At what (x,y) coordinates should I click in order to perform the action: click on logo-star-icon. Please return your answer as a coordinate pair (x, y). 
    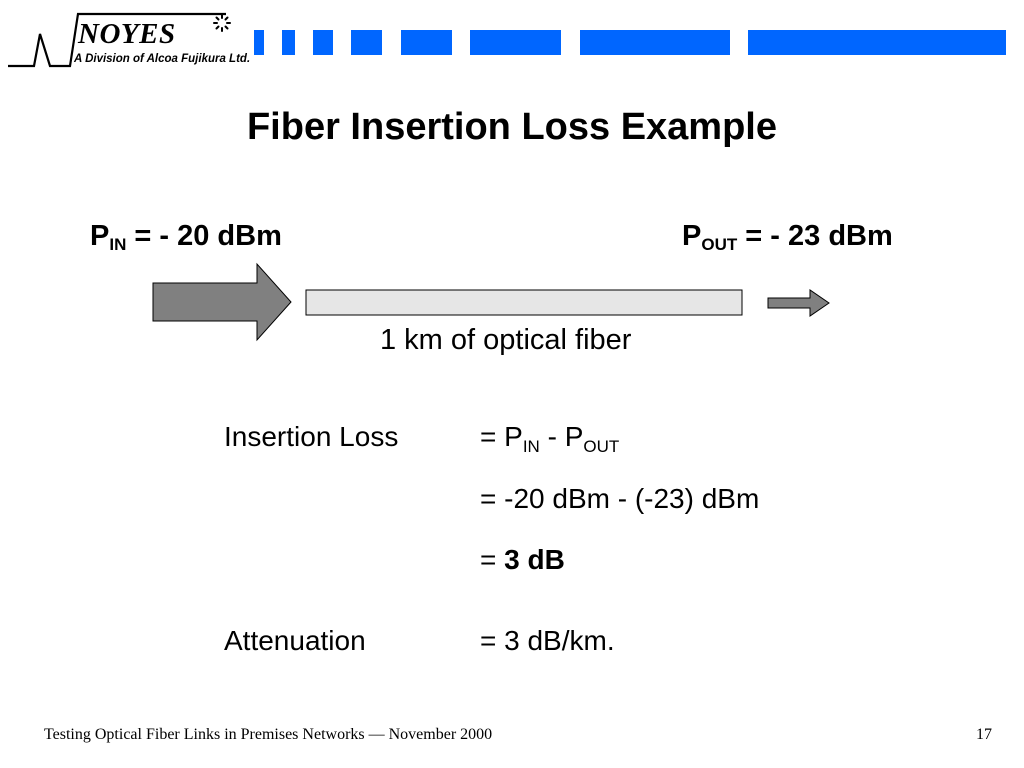
    Looking at the image, I should click on (222, 23).